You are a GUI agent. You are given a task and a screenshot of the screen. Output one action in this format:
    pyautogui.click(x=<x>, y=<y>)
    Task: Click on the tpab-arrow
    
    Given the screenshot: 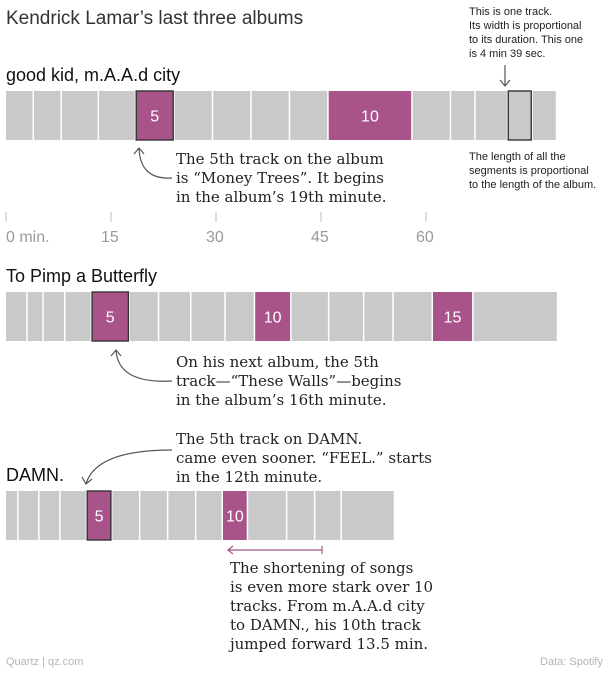 What is the action you would take?
    pyautogui.click(x=141, y=365)
    